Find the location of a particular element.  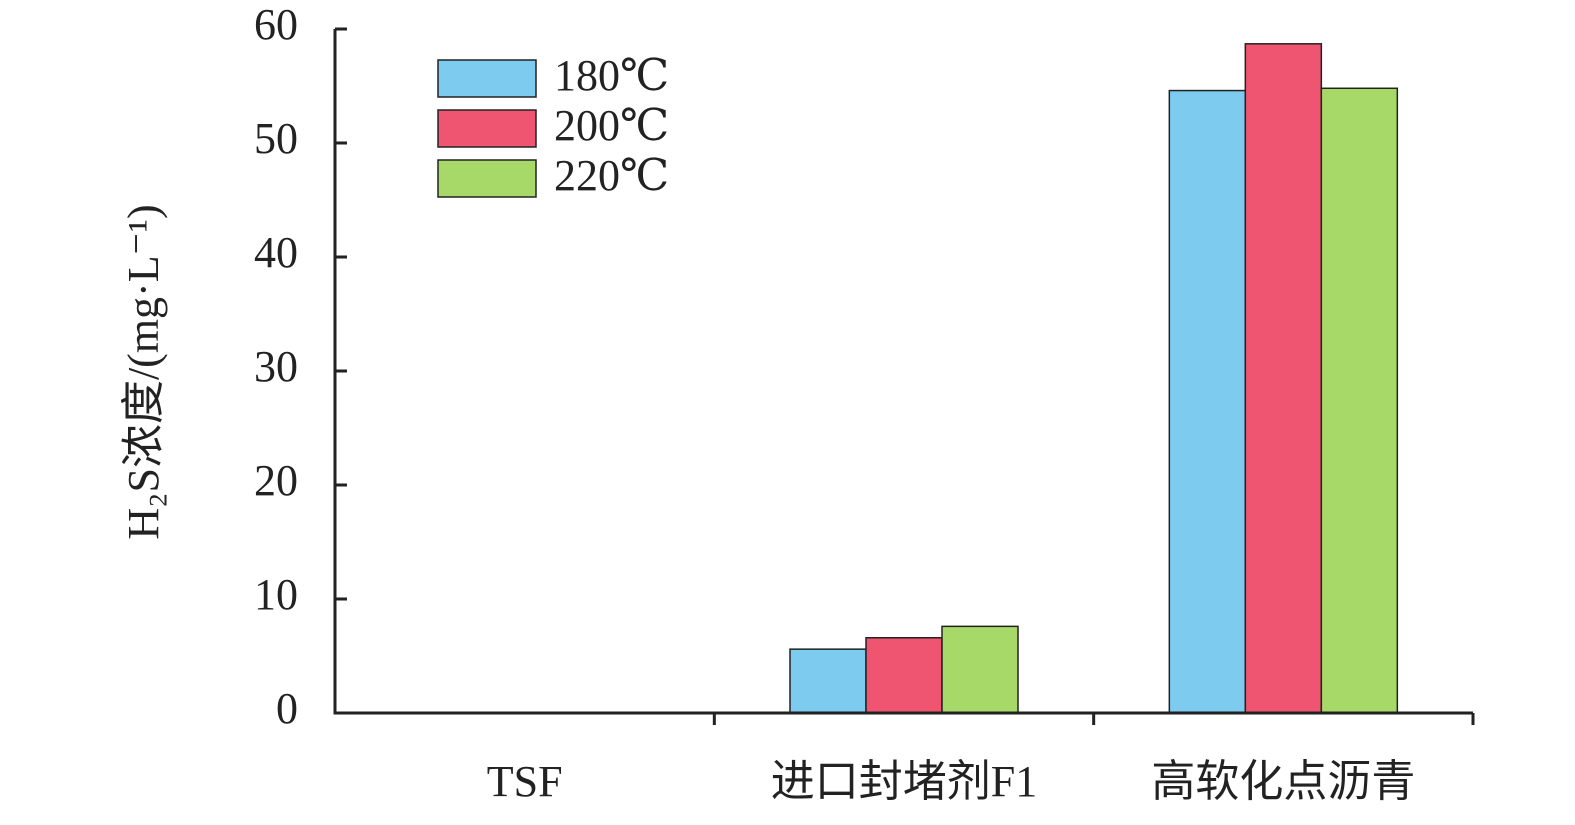

x-tick-label: 高软化点沥青 is located at coordinates (1283, 781).